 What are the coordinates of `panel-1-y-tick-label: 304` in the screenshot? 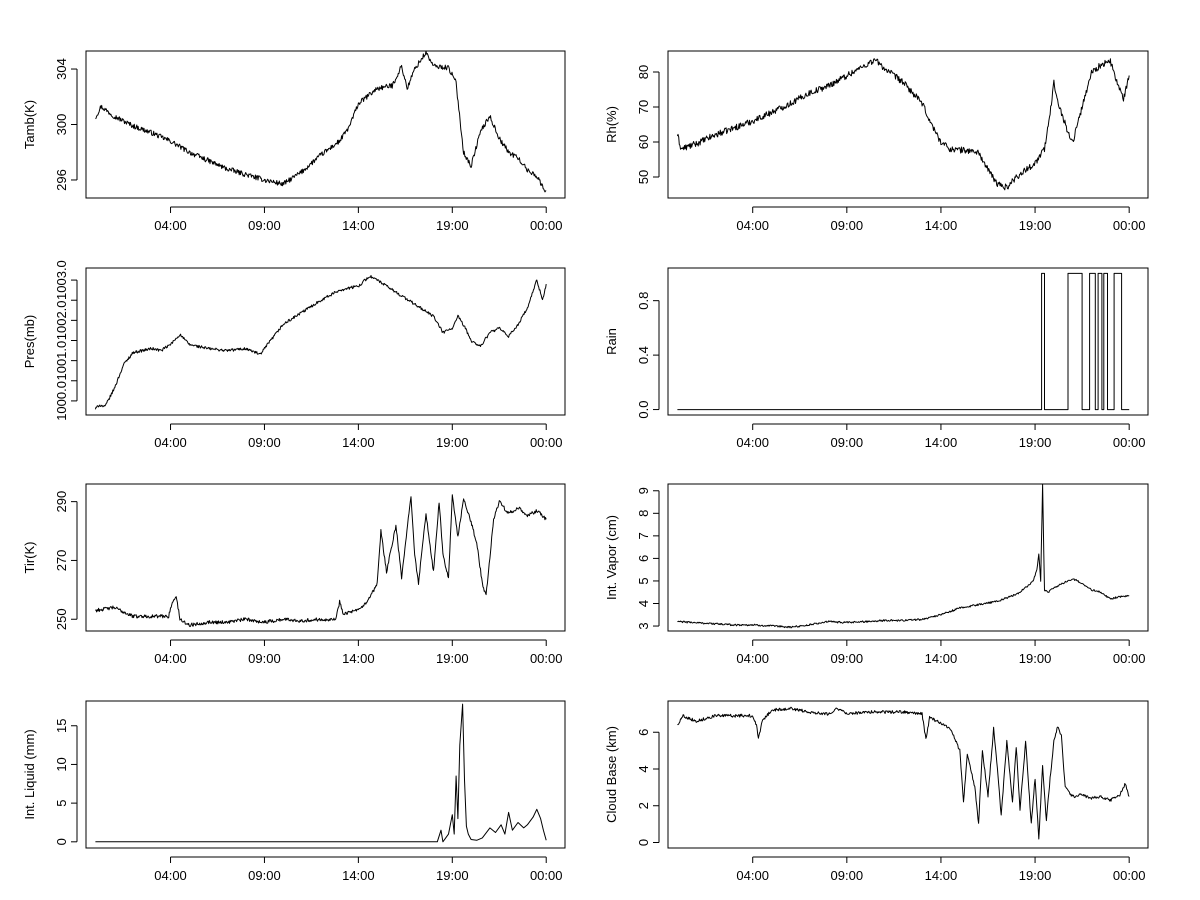 It's located at (61, 69).